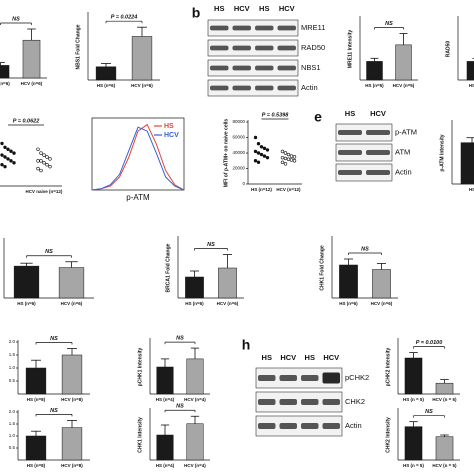 This screenshot has width=474, height=474. I want to click on x-tick-label: HS (n=4), so click(165, 399).